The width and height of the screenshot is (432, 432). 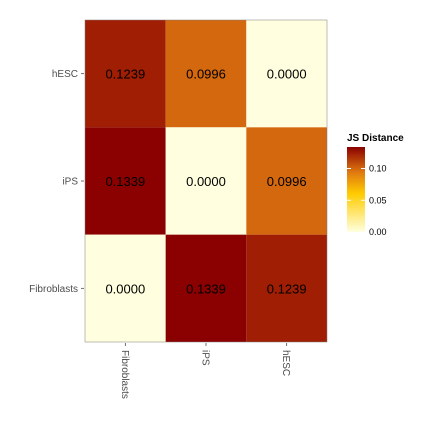 I want to click on x-axis: Fibroblasts iPS hESC, so click(x=205, y=371).